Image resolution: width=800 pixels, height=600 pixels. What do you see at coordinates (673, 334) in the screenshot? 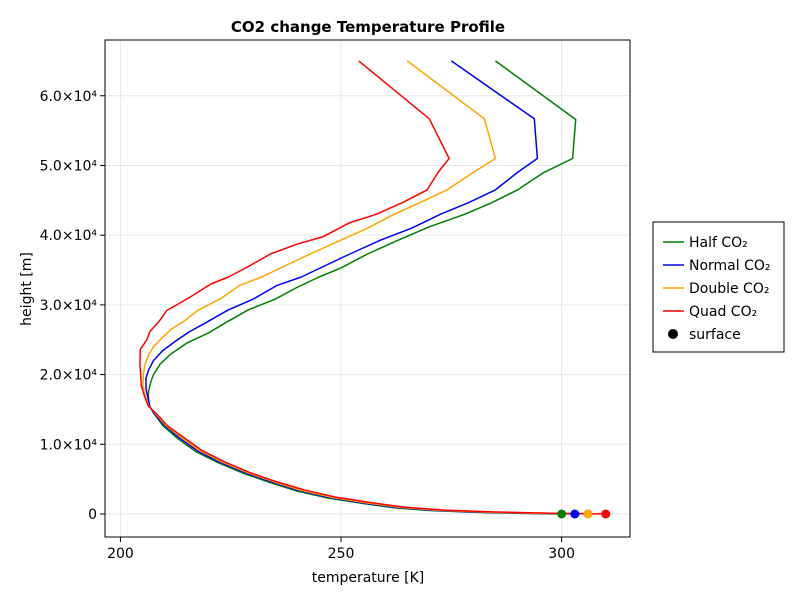
I see `legend-marker` at bounding box center [673, 334].